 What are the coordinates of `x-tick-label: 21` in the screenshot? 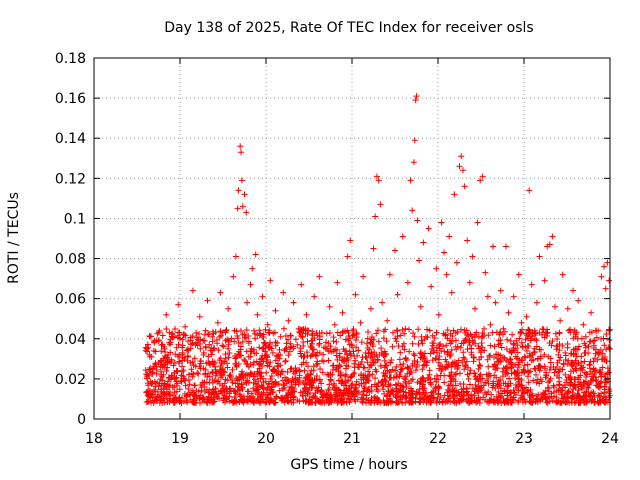 It's located at (352, 439).